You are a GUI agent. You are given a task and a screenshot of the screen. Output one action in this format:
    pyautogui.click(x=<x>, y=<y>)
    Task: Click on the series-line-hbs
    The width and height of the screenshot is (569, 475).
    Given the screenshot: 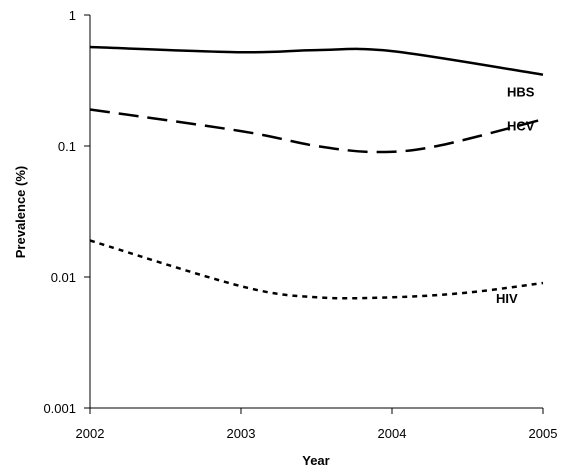 What is the action you would take?
    pyautogui.click(x=316, y=60)
    